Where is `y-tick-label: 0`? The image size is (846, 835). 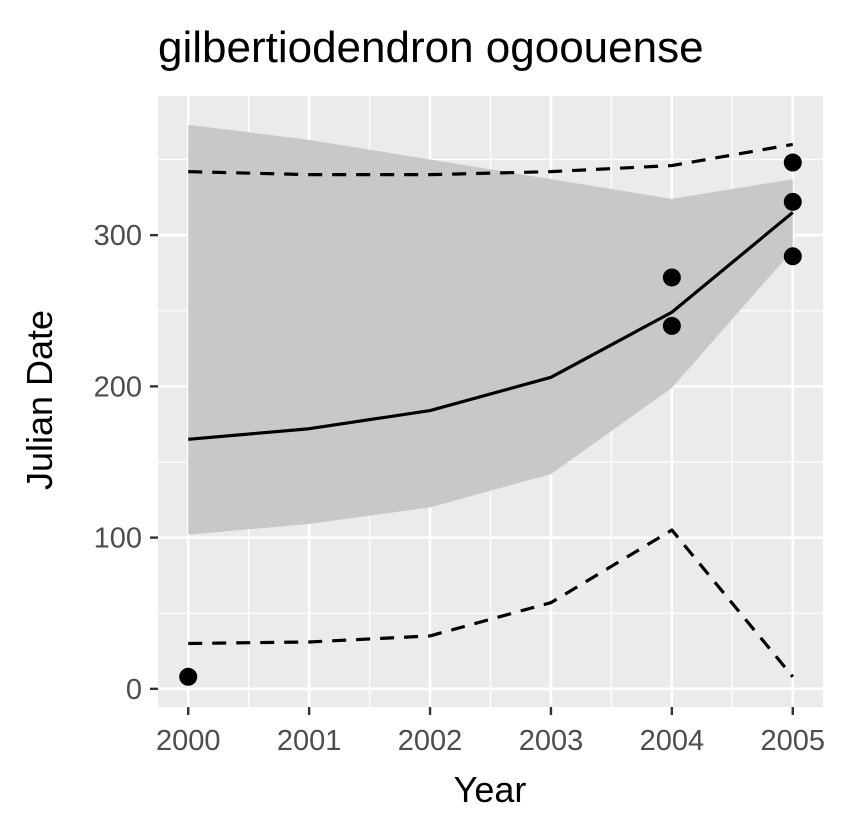
y-tick-label: 0 is located at coordinates (134, 690).